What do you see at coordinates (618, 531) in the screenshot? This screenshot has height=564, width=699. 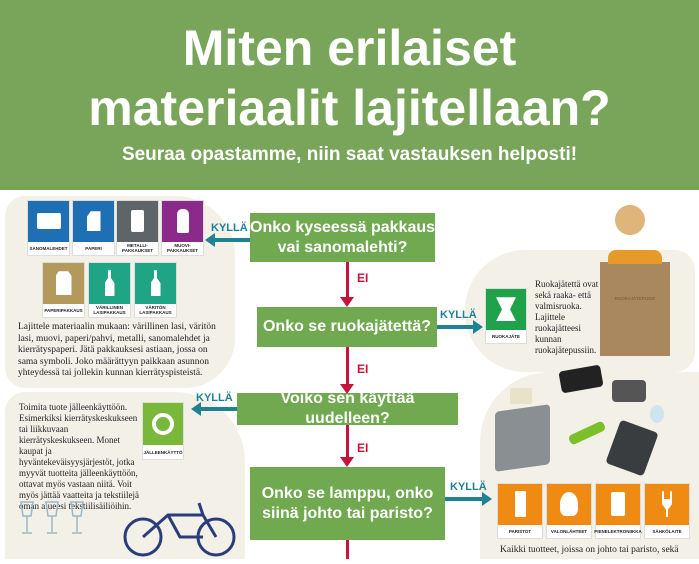 I see `tile-label: PIENELEKTRONIIKKA` at bounding box center [618, 531].